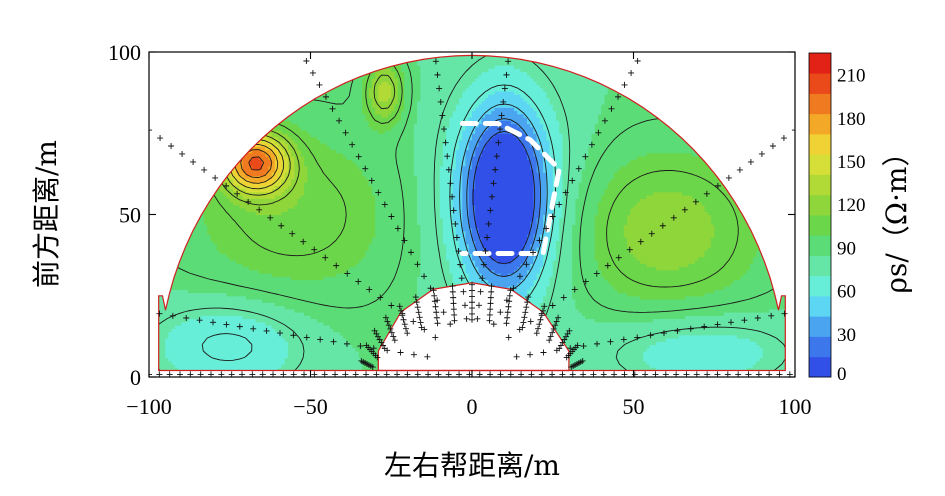 This screenshot has height=496, width=945. What do you see at coordinates (472, 465) in the screenshot?
I see `x-axis-title: 左右帮距离/m` at bounding box center [472, 465].